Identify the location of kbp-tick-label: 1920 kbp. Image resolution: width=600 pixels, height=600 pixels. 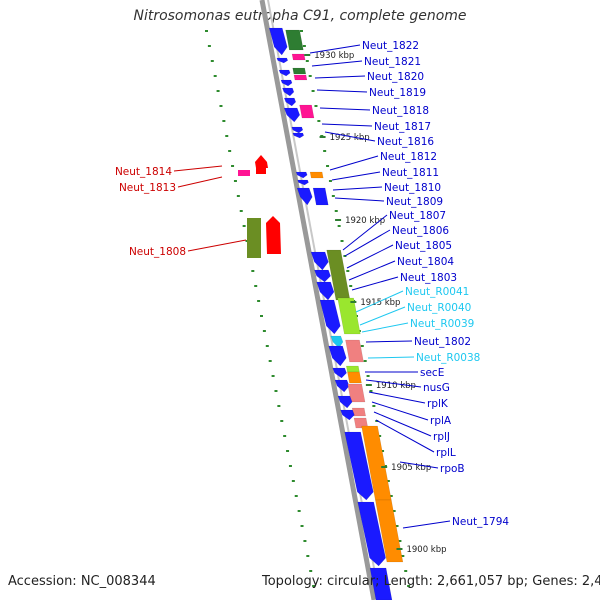
(365, 221).